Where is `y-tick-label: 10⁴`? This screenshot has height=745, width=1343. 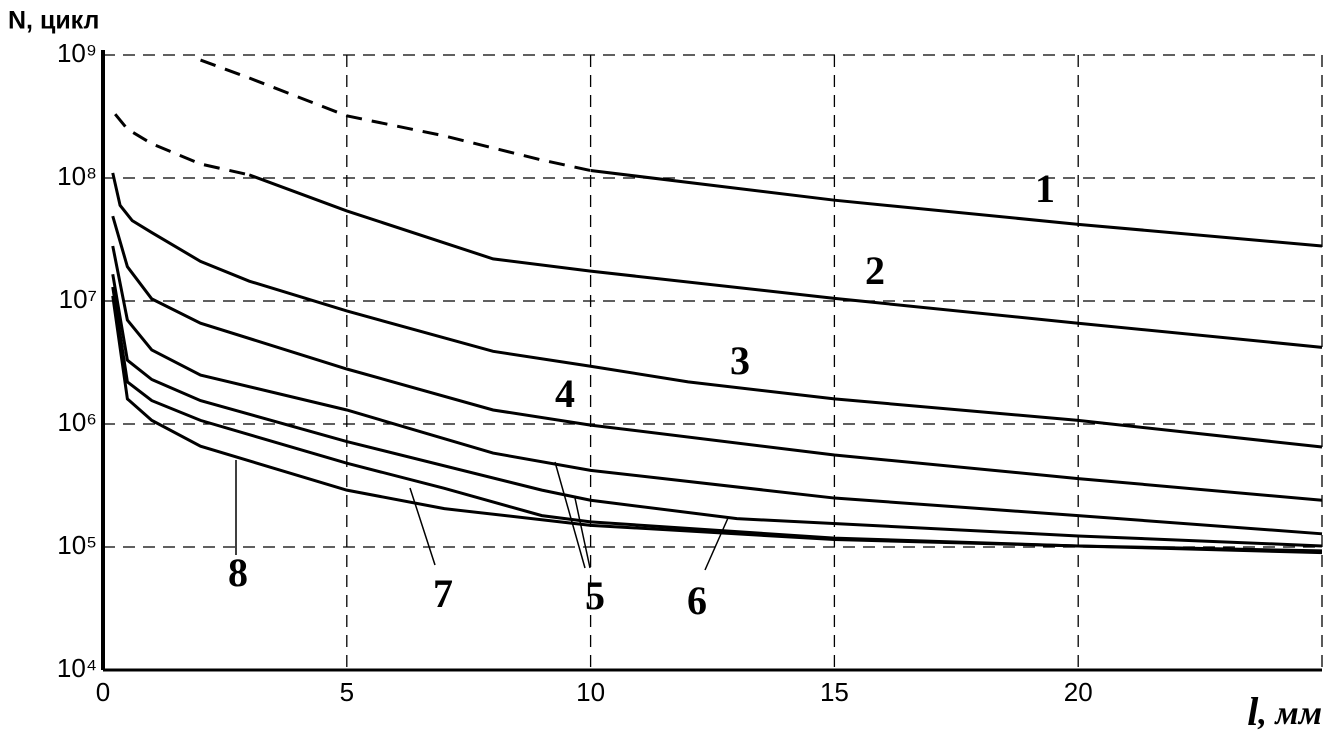
y-tick-label: 10⁴ is located at coordinates (77, 668).